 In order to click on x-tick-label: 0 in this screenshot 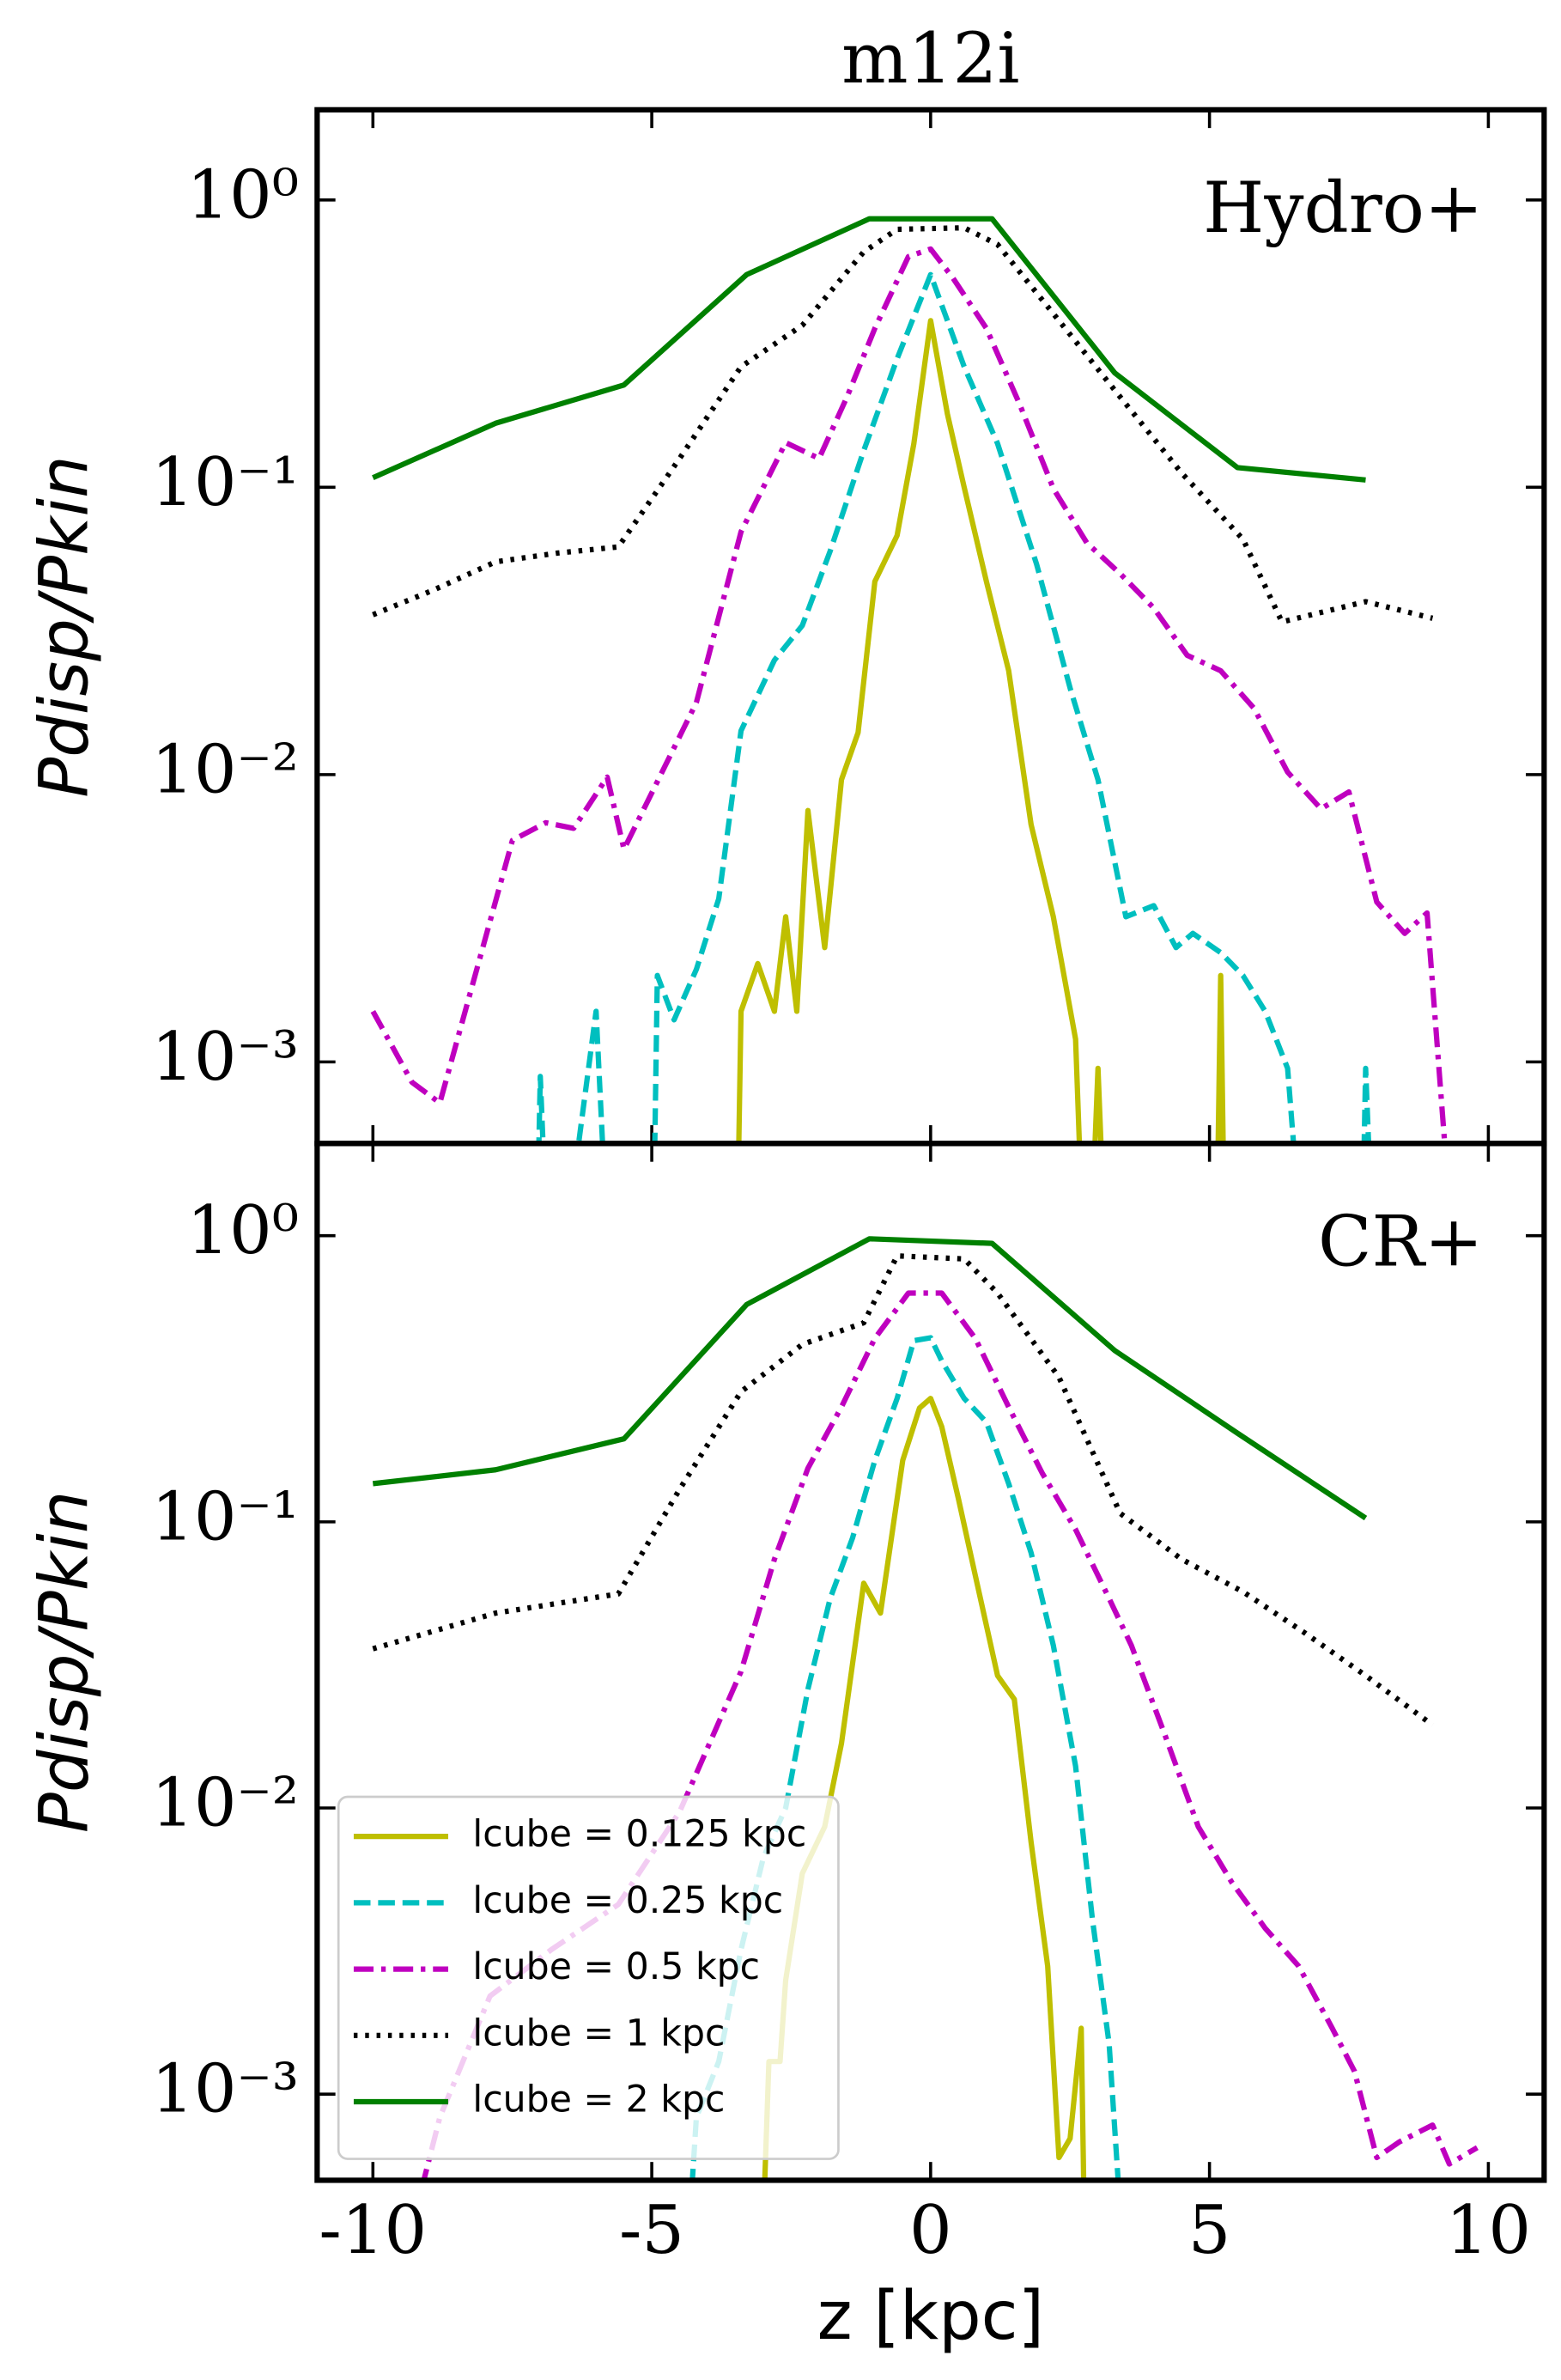, I will do `click(931, 2230)`.